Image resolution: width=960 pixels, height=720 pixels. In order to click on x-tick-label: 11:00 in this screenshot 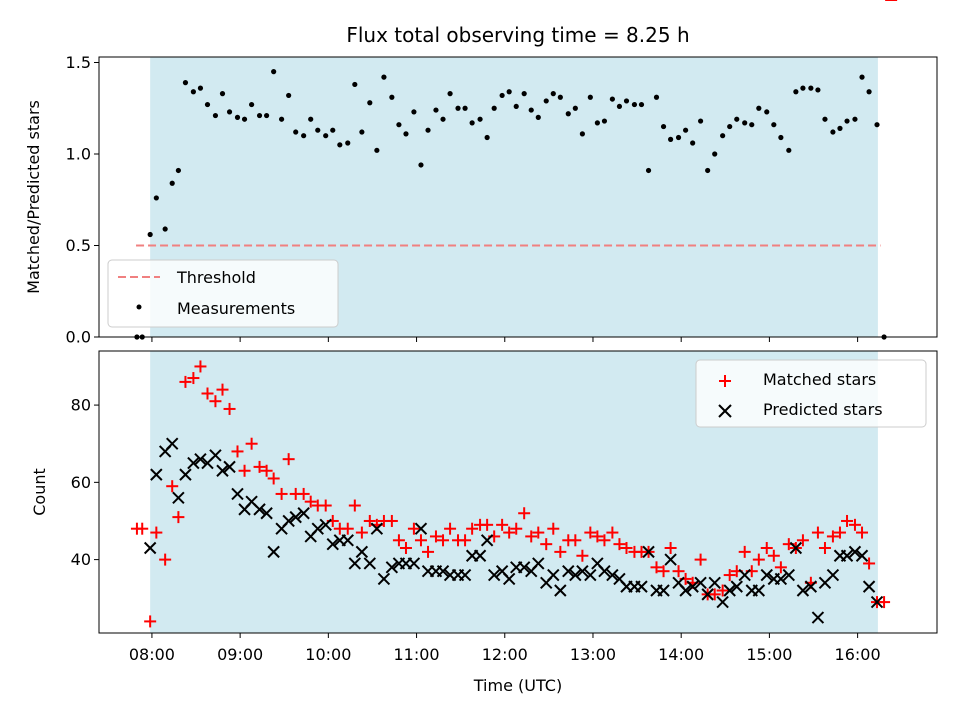, I will do `click(417, 654)`.